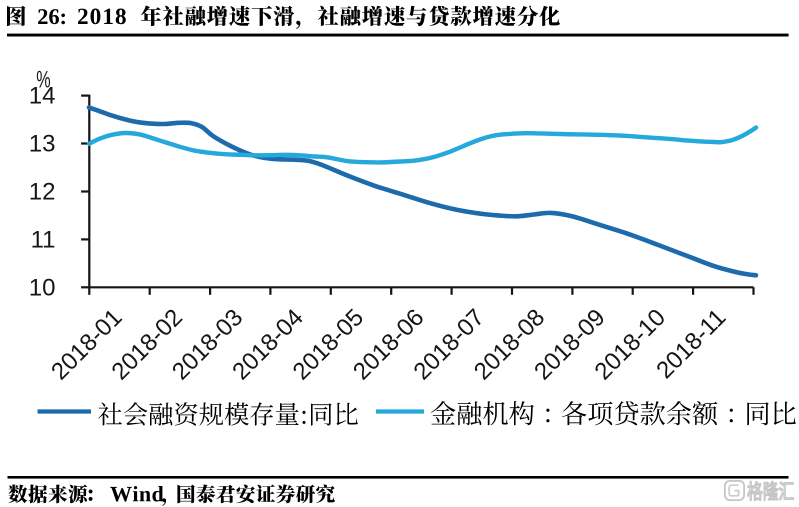 The image size is (799, 507). I want to click on svg-text: 11, so click(43, 240).